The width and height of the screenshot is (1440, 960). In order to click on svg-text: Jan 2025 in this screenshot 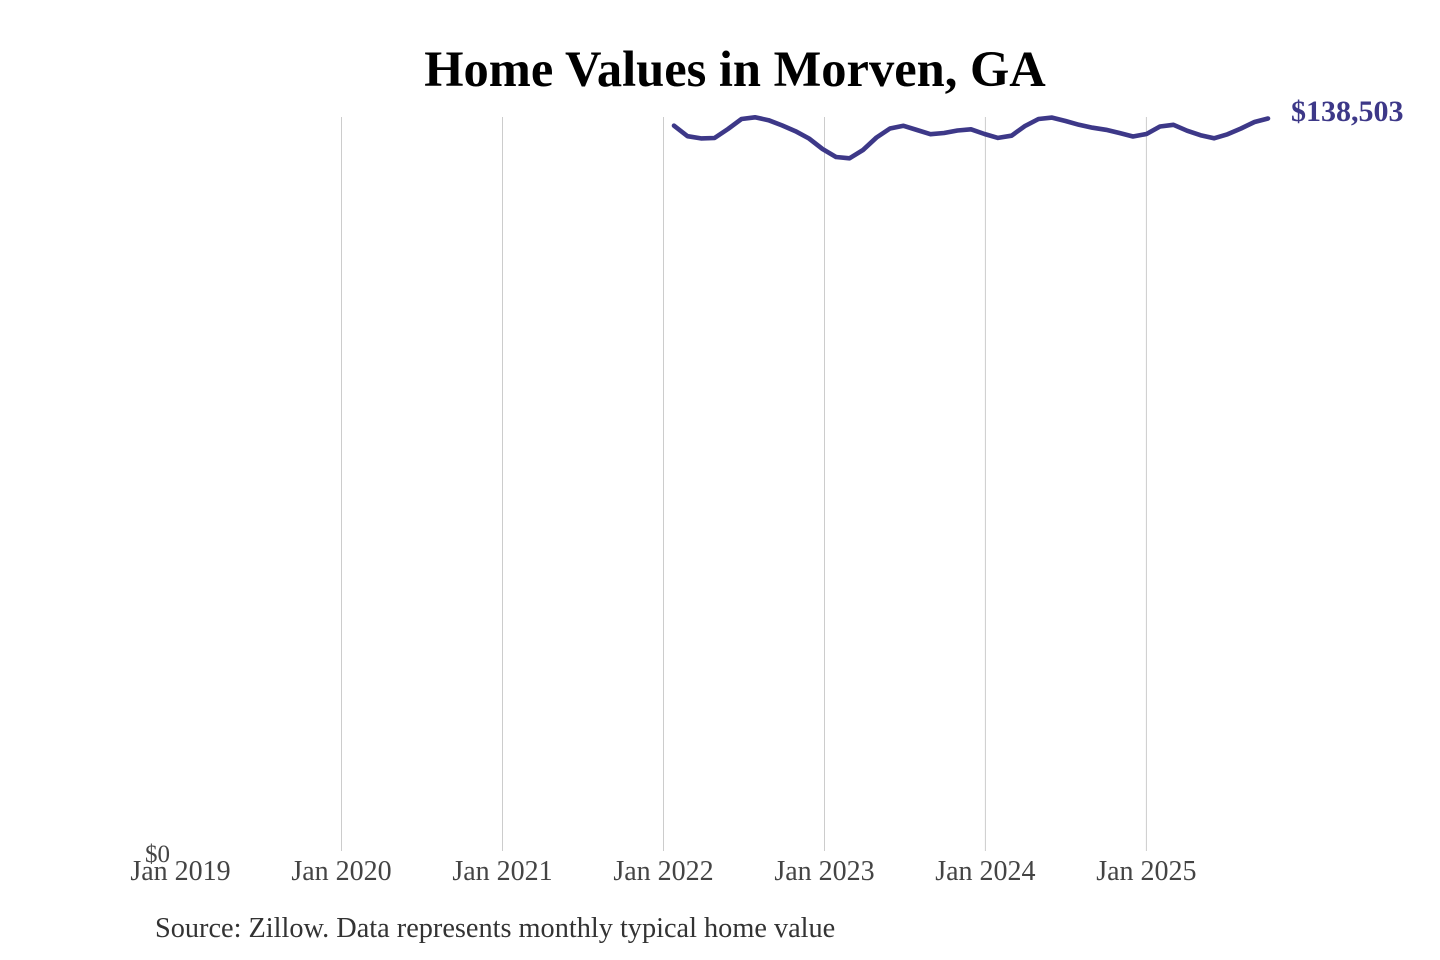, I will do `click(1146, 871)`.